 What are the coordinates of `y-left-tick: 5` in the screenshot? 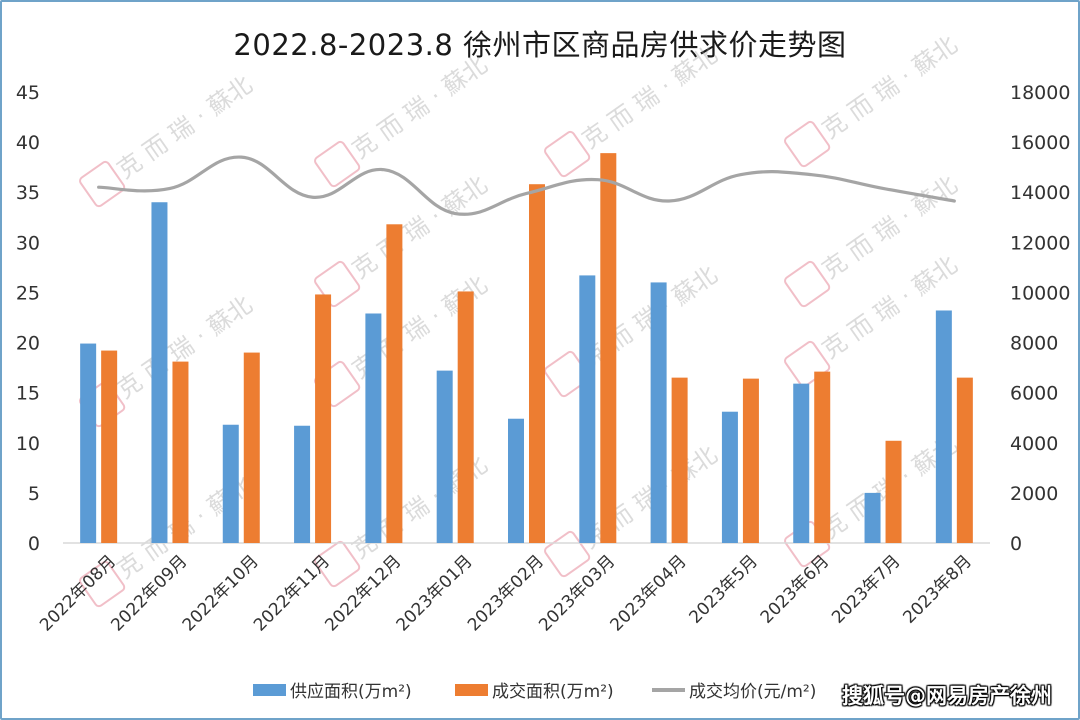 It's located at (34, 494).